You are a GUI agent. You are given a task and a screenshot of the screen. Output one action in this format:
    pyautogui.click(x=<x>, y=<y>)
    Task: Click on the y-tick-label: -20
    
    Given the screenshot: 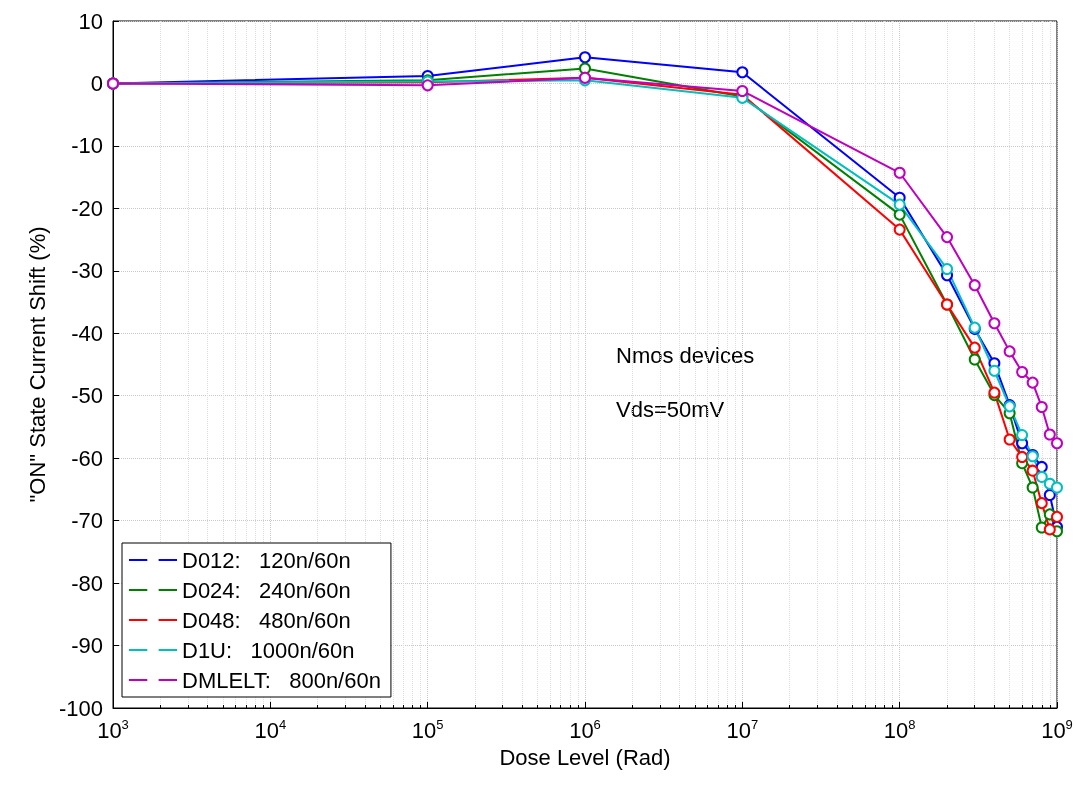 What is the action you would take?
    pyautogui.click(x=87, y=208)
    